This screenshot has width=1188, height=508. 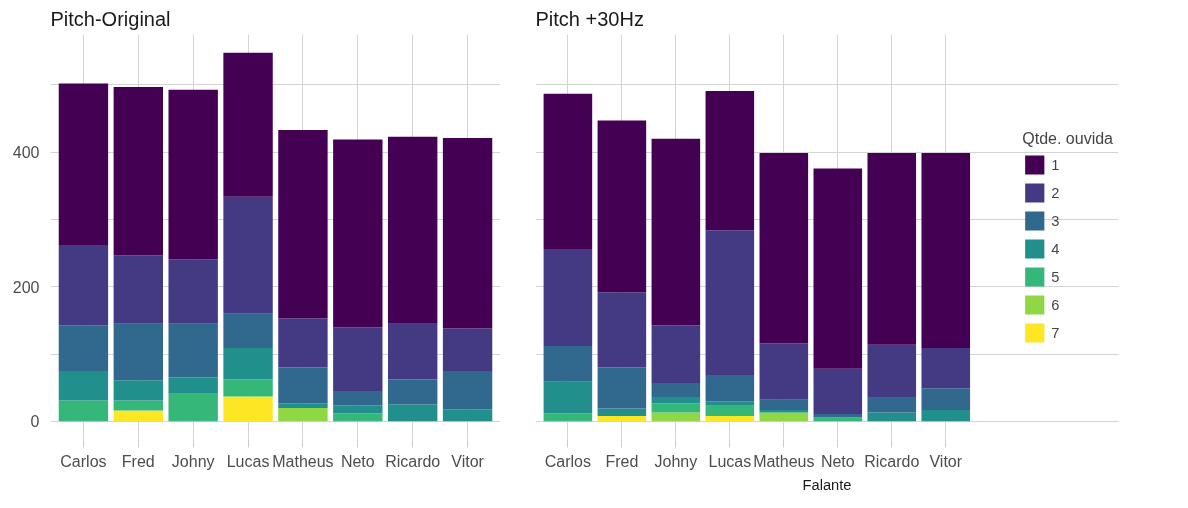 I want to click on x-axis-title: Falante, so click(x=827, y=484).